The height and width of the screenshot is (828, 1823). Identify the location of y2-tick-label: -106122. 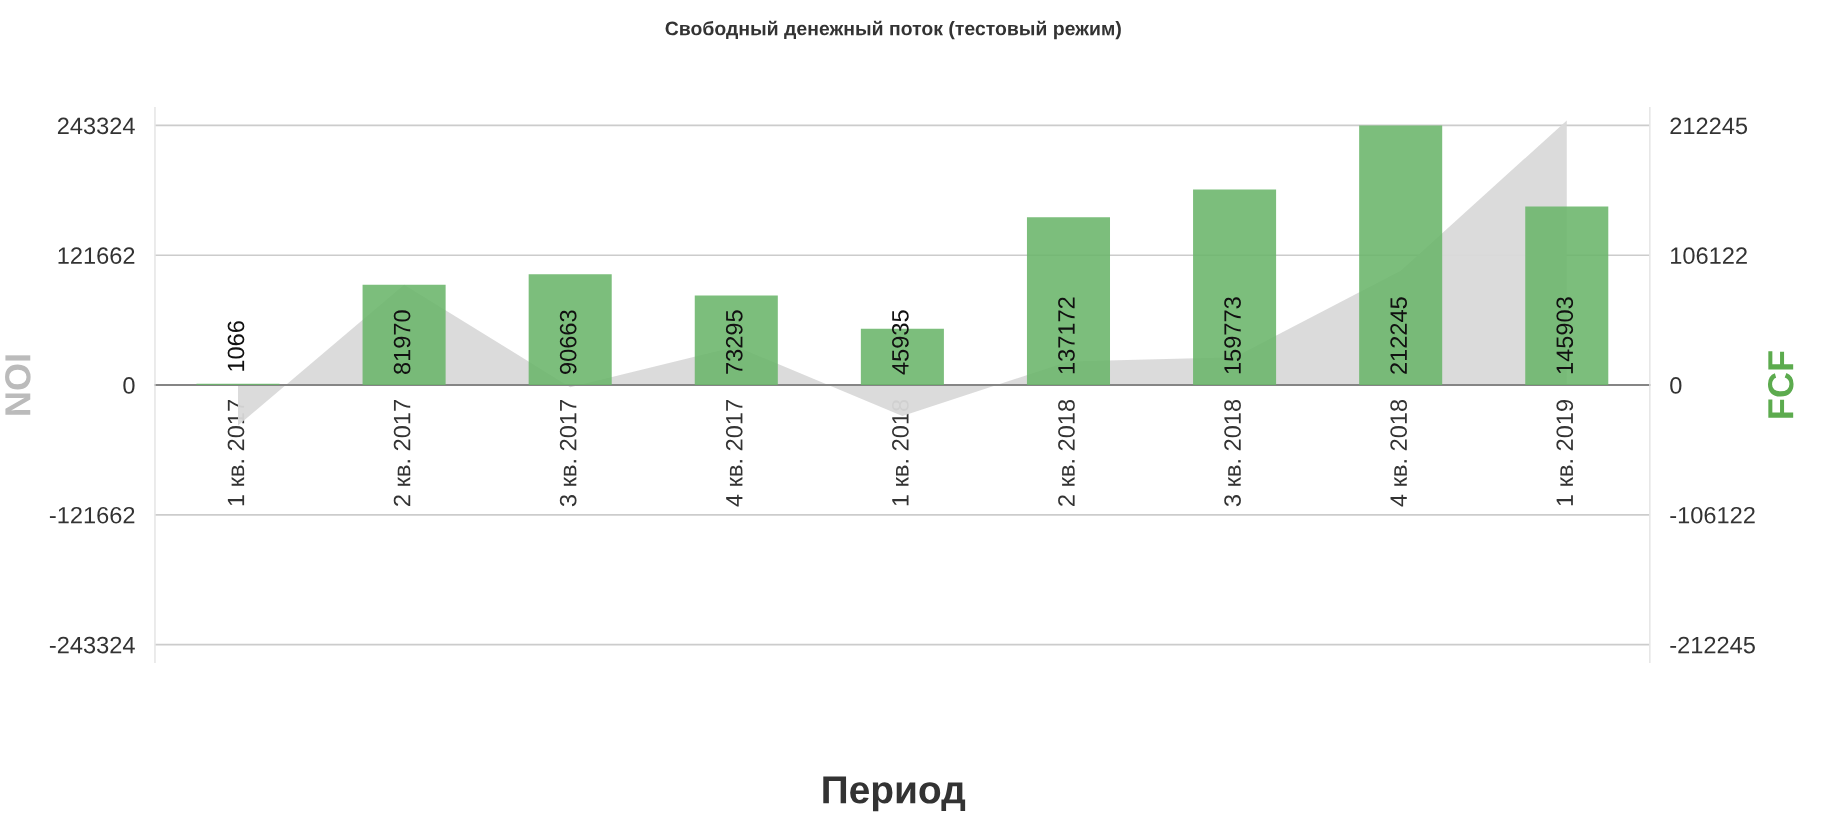
(1712, 515).